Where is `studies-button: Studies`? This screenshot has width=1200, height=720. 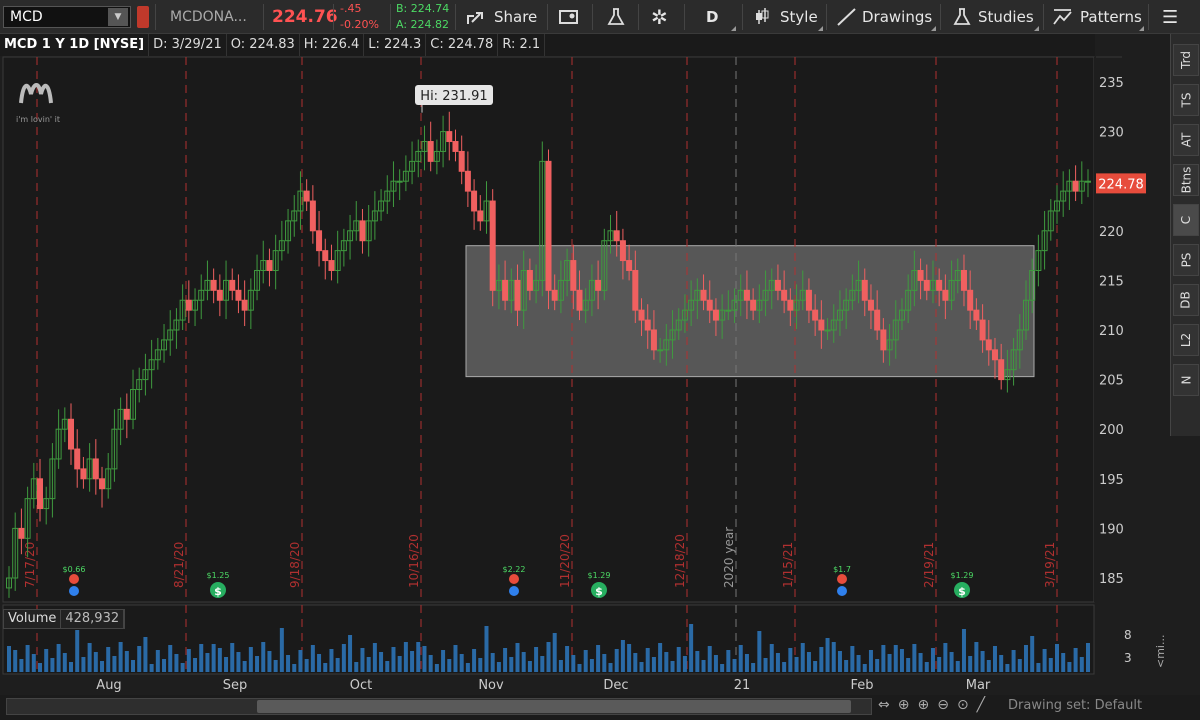
studies-button: Studies is located at coordinates (993, 17).